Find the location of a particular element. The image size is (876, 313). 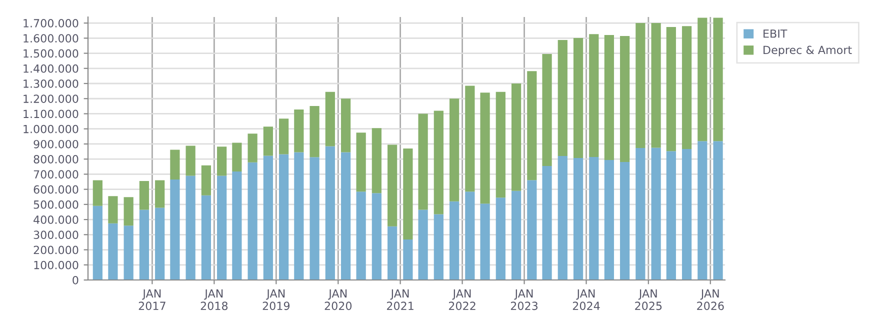

y-tick-label: 100.000 is located at coordinates (56, 265).